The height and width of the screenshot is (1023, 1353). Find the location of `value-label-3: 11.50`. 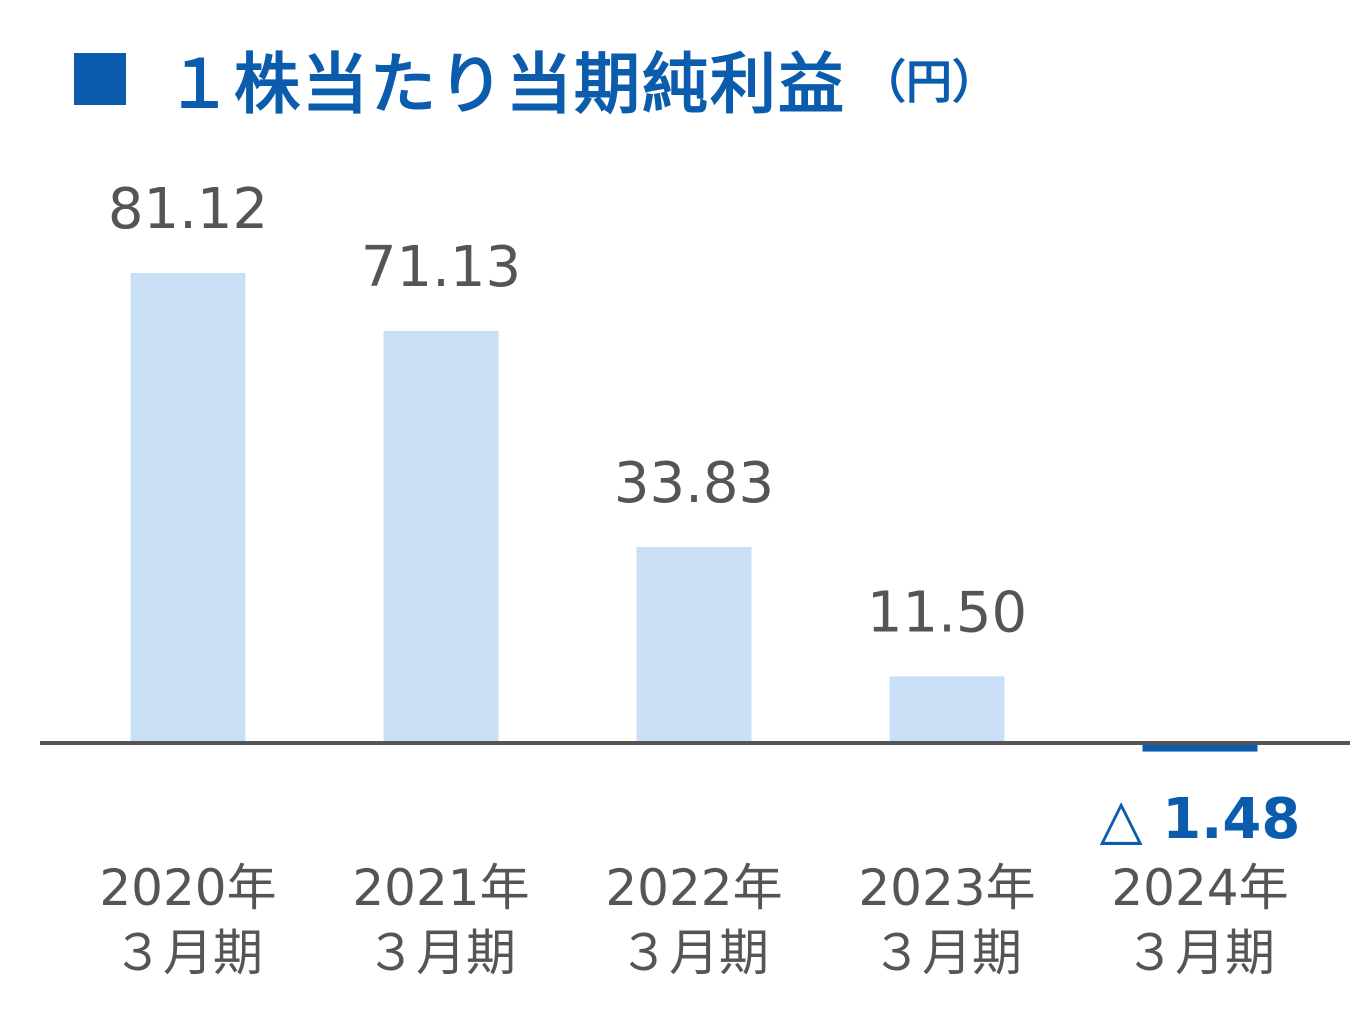

value-label-3: 11.50 is located at coordinates (947, 612).